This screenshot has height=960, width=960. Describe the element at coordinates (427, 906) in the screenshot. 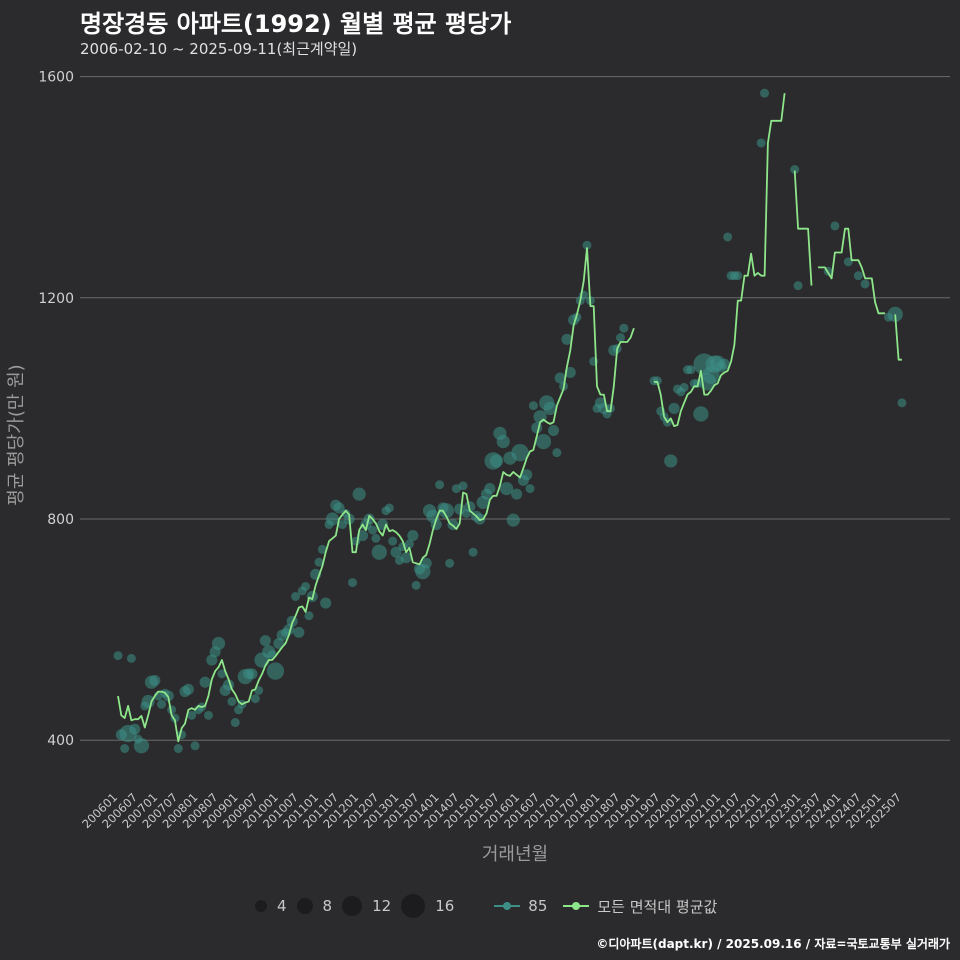

I see `legend-size-item: 16` at that location.